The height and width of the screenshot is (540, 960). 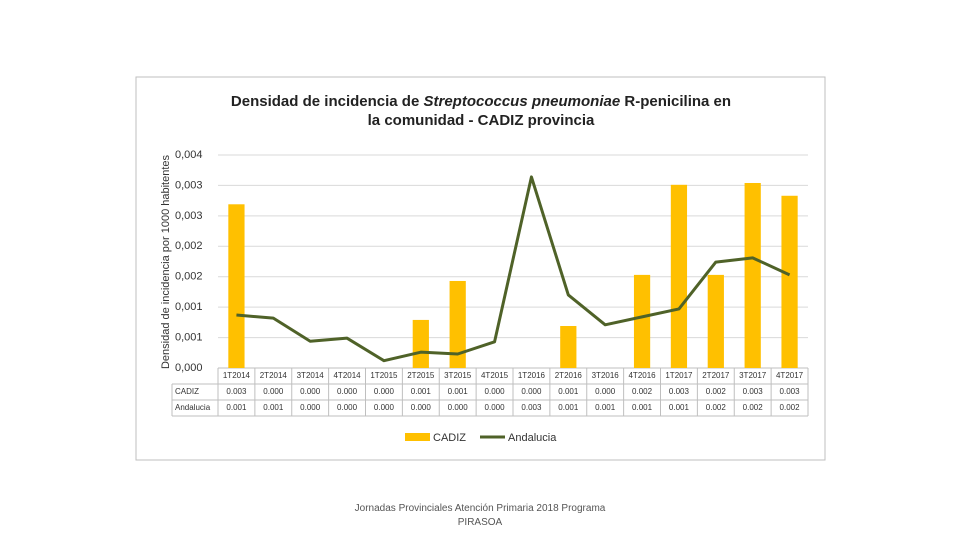 I want to click on y-tick-label: 0,004, so click(x=189, y=155).